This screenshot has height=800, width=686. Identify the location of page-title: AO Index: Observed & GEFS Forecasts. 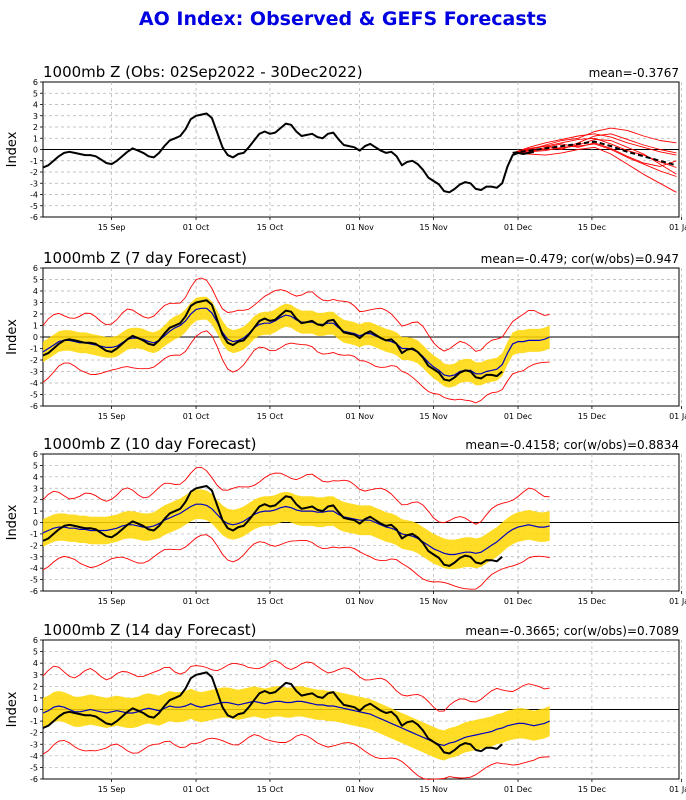
(343, 19).